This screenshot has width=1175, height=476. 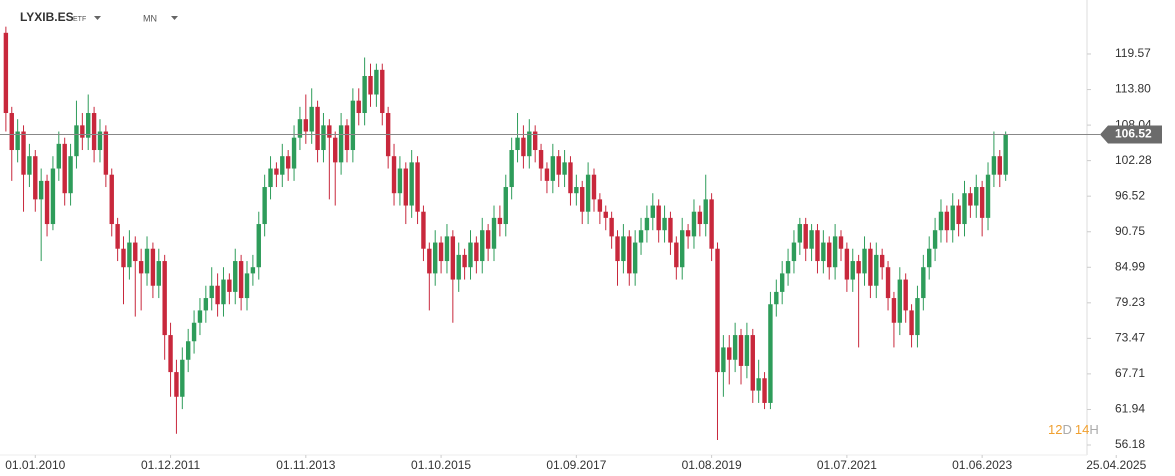 What do you see at coordinates (150, 18) in the screenshot?
I see `period: MN` at bounding box center [150, 18].